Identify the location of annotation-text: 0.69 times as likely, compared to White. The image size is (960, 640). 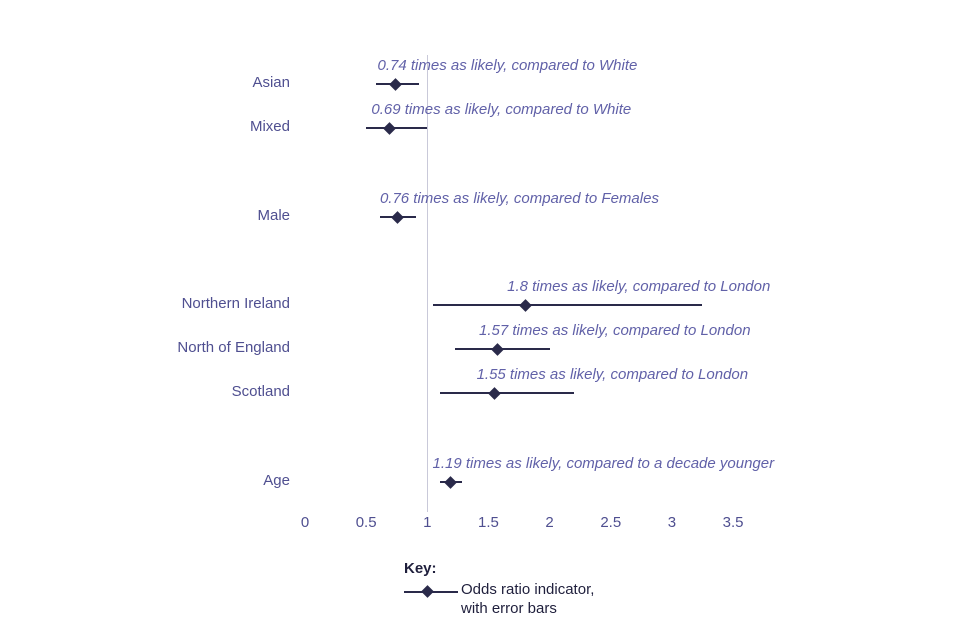
(501, 109).